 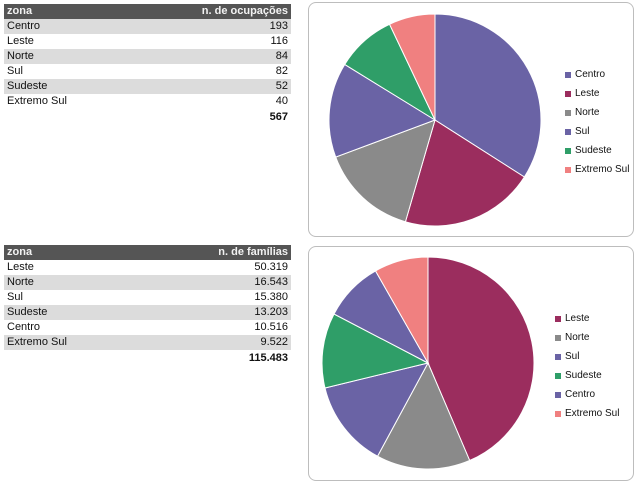 I want to click on families-legend: Leste Norte Sul Sudeste Centro Extremo Sul, so click(x=587, y=366).